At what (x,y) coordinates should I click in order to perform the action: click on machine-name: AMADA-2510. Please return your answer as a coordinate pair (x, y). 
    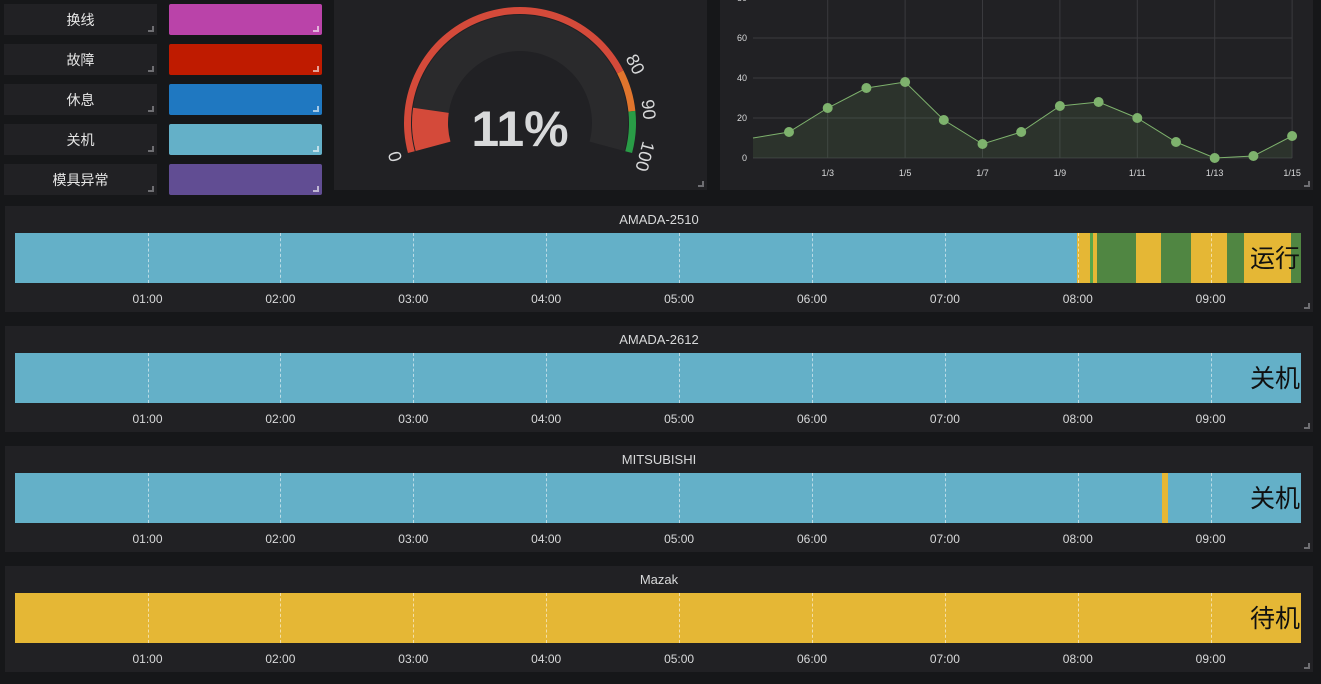
    Looking at the image, I should click on (659, 219).